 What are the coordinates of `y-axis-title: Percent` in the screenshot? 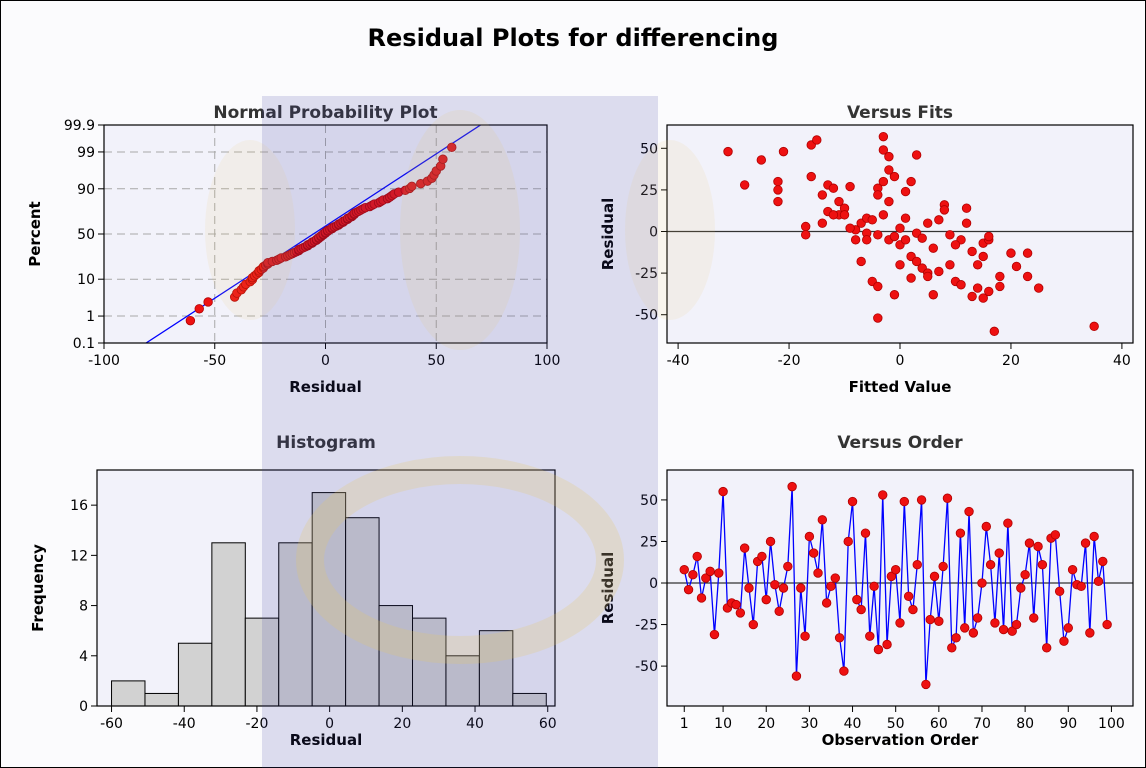 It's located at (35, 233).